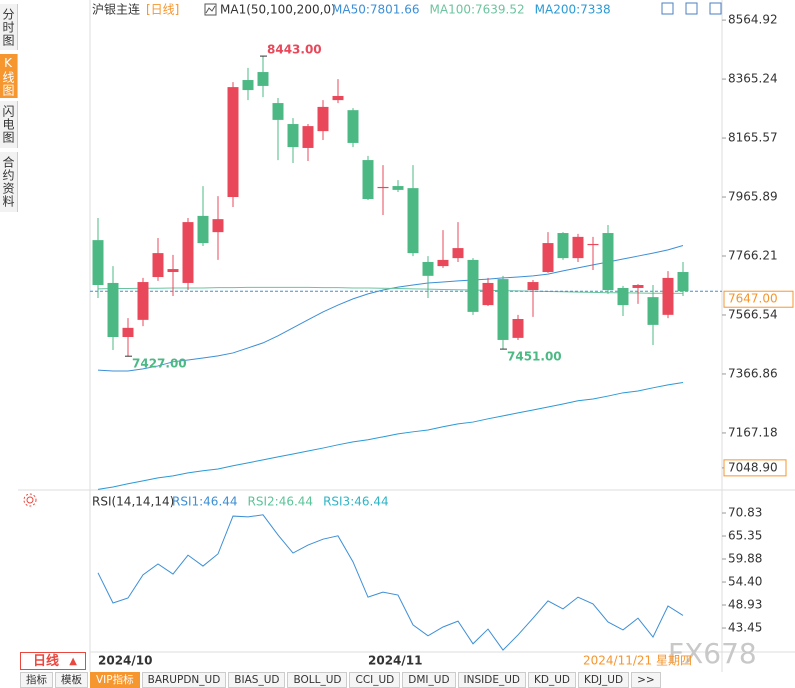  What do you see at coordinates (125, 661) in the screenshot?
I see `x-tick-label: 2024/10` at bounding box center [125, 661].